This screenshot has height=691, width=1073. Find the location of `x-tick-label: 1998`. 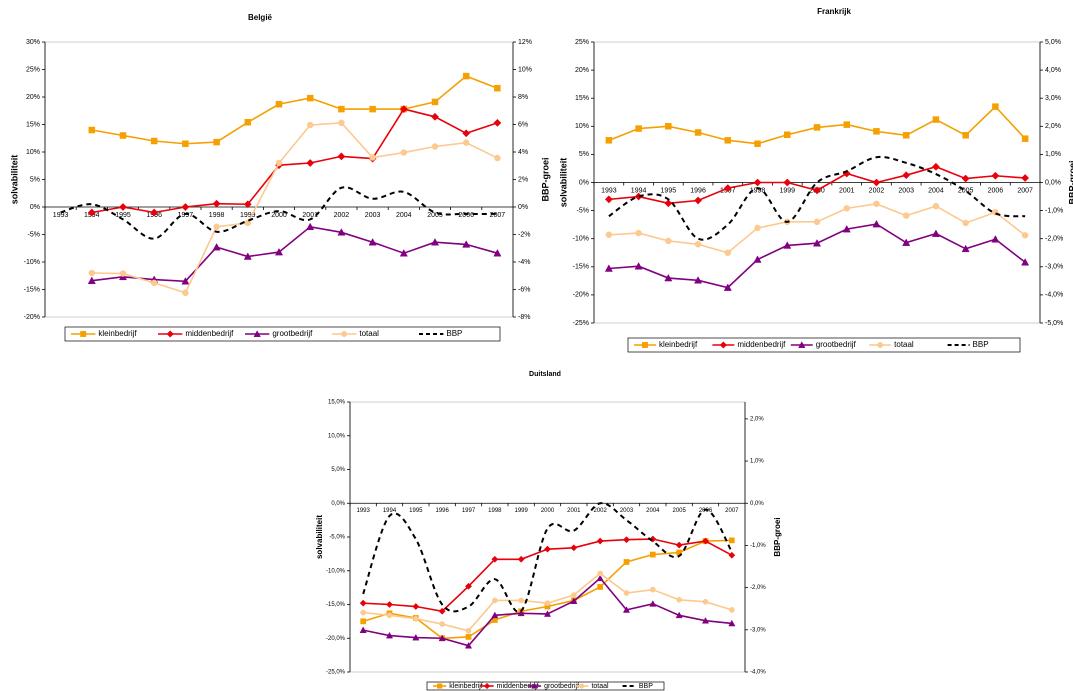

x-tick-label: 1998 is located at coordinates (217, 215).